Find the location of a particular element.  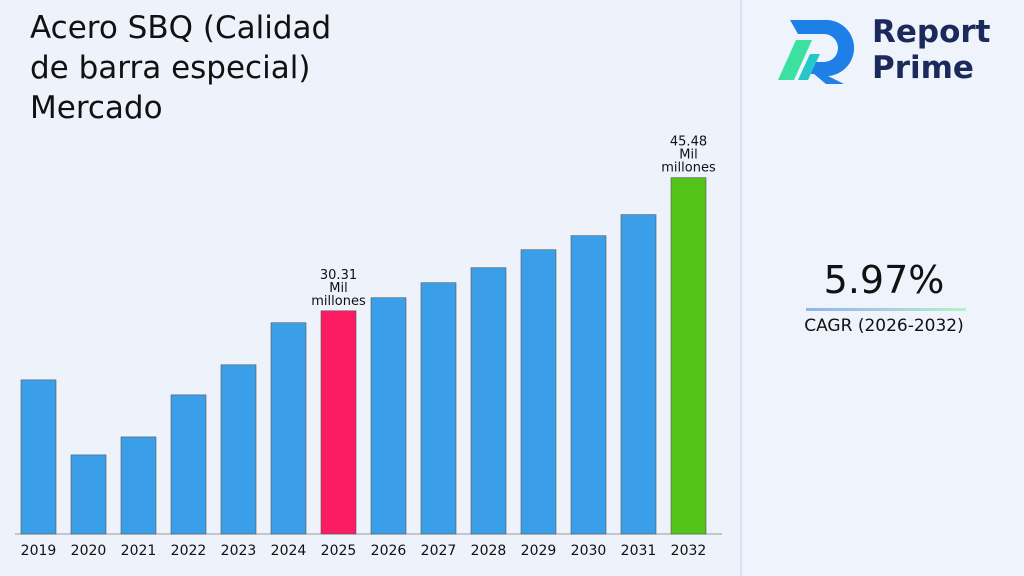

x-tick-label: 2031 is located at coordinates (639, 551).